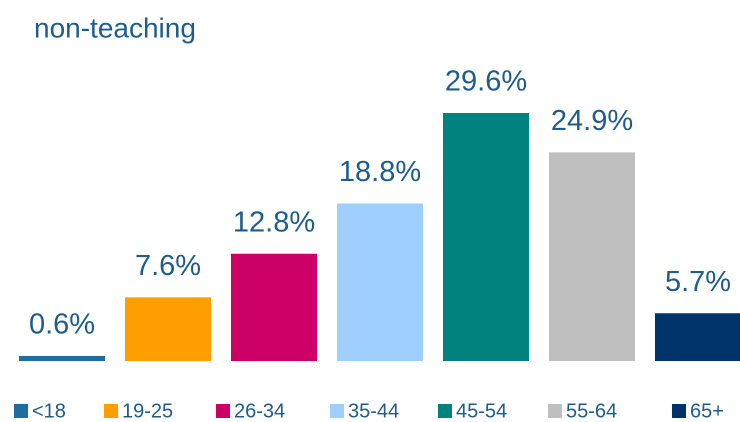  I want to click on legend-label: 55-64, so click(591, 411).